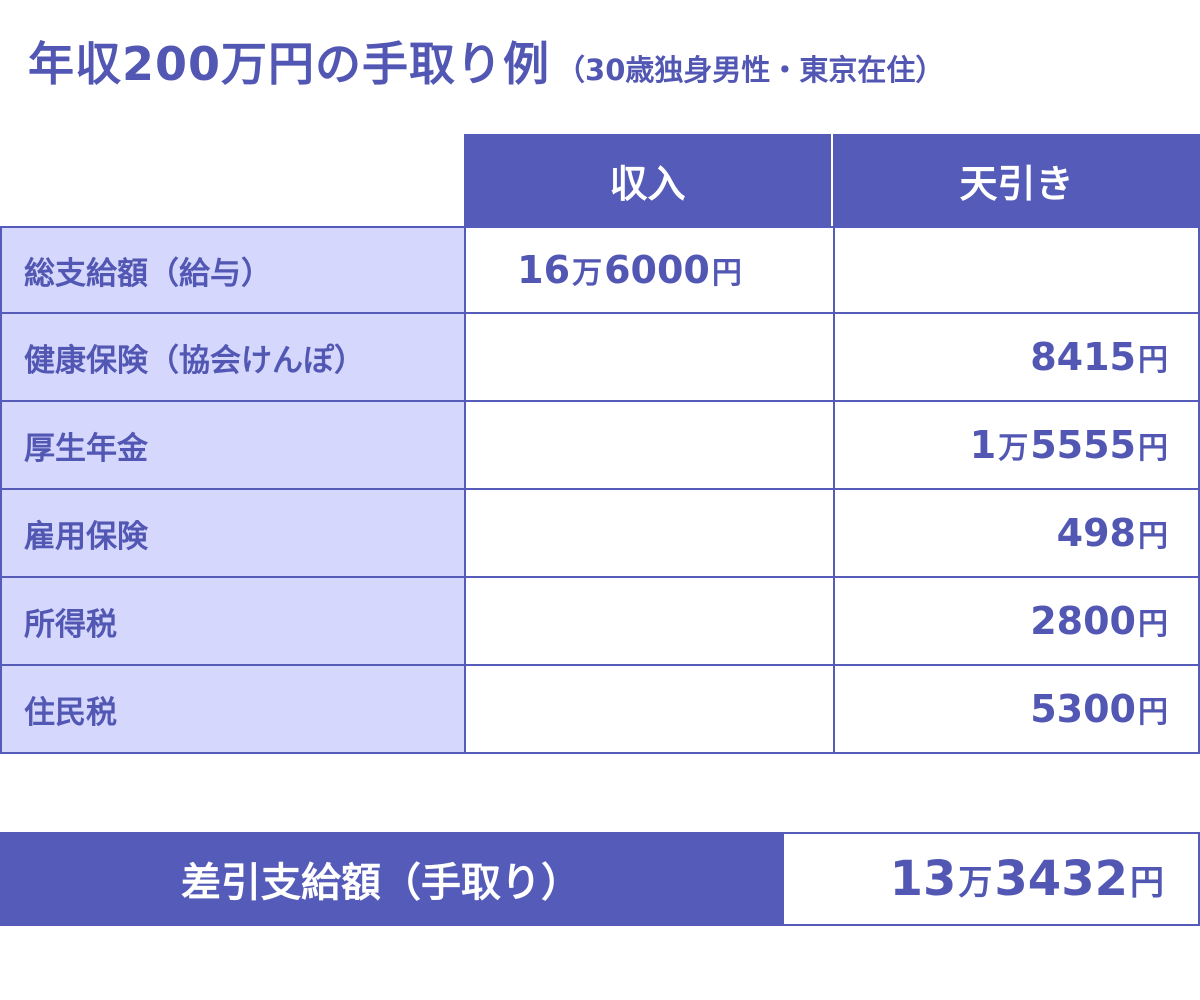 The height and width of the screenshot is (1000, 1200). Describe the element at coordinates (1016, 180) in the screenshot. I see `header-deductions: 天引き` at that location.